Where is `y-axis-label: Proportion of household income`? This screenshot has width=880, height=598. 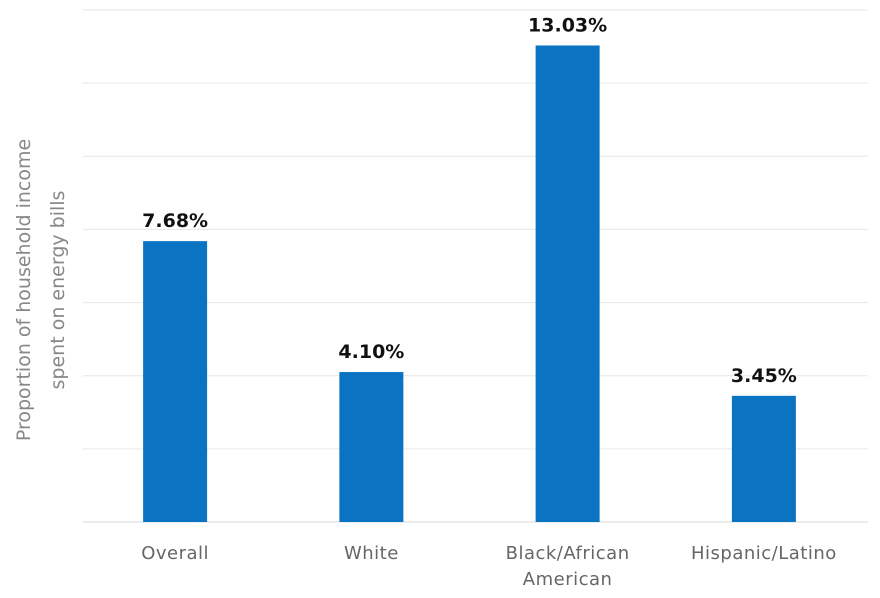
y-axis-label: Proportion of household income is located at coordinates (24, 290).